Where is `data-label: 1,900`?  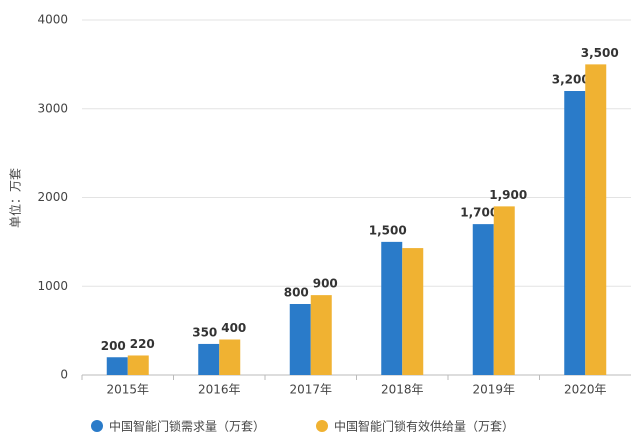 data-label: 1,900 is located at coordinates (508, 195).